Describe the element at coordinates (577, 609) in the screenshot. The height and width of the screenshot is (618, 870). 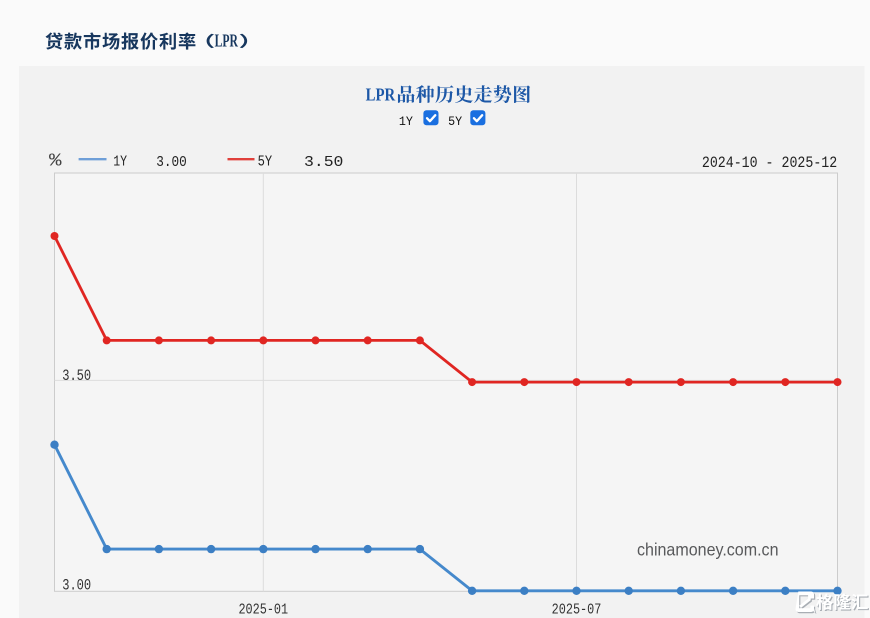
I see `svg-text: 2025-07` at that location.